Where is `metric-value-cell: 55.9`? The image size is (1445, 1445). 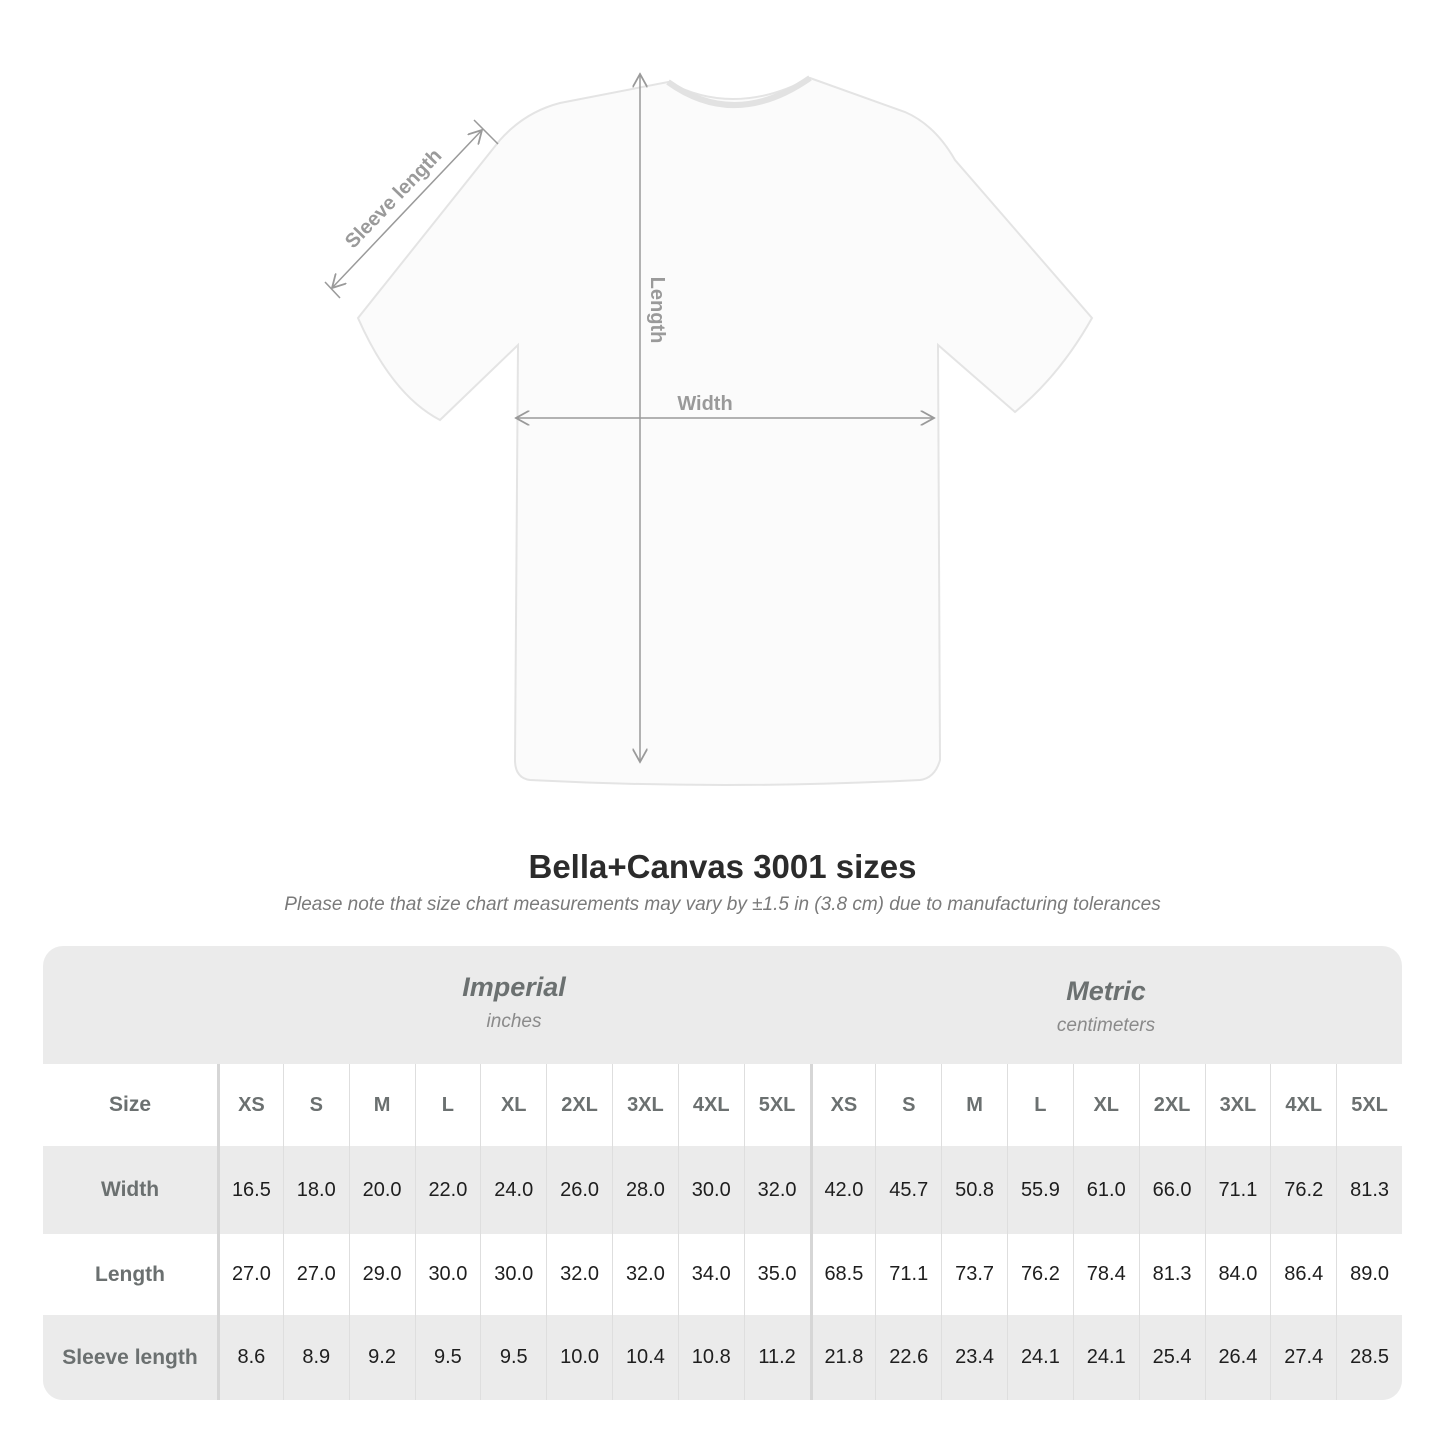
metric-value-cell: 55.9 is located at coordinates (1040, 1190).